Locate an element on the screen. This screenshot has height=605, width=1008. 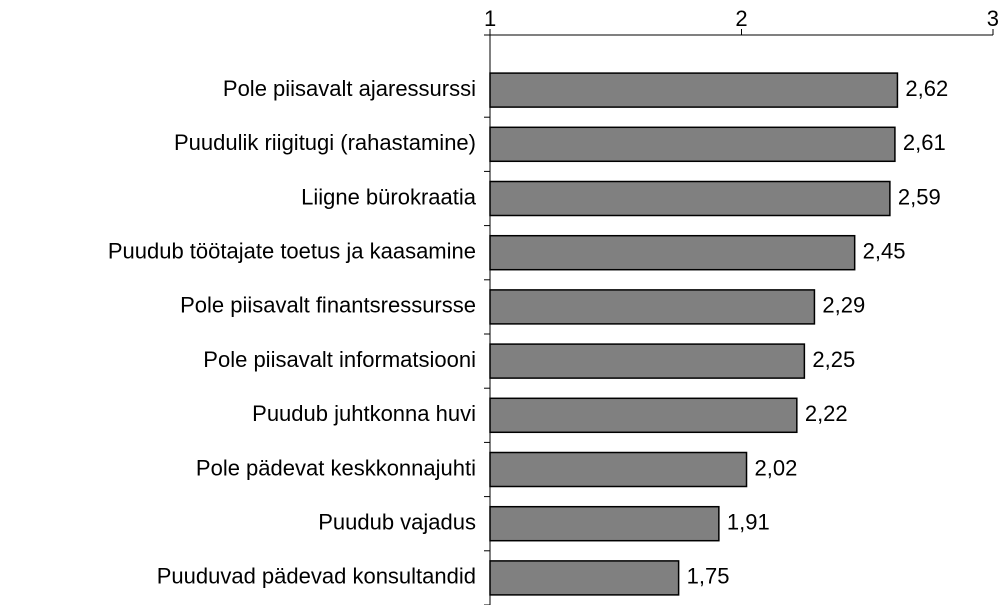
y-tick-label: Pole pädevat keskkonnajuhti is located at coordinates (336, 467).